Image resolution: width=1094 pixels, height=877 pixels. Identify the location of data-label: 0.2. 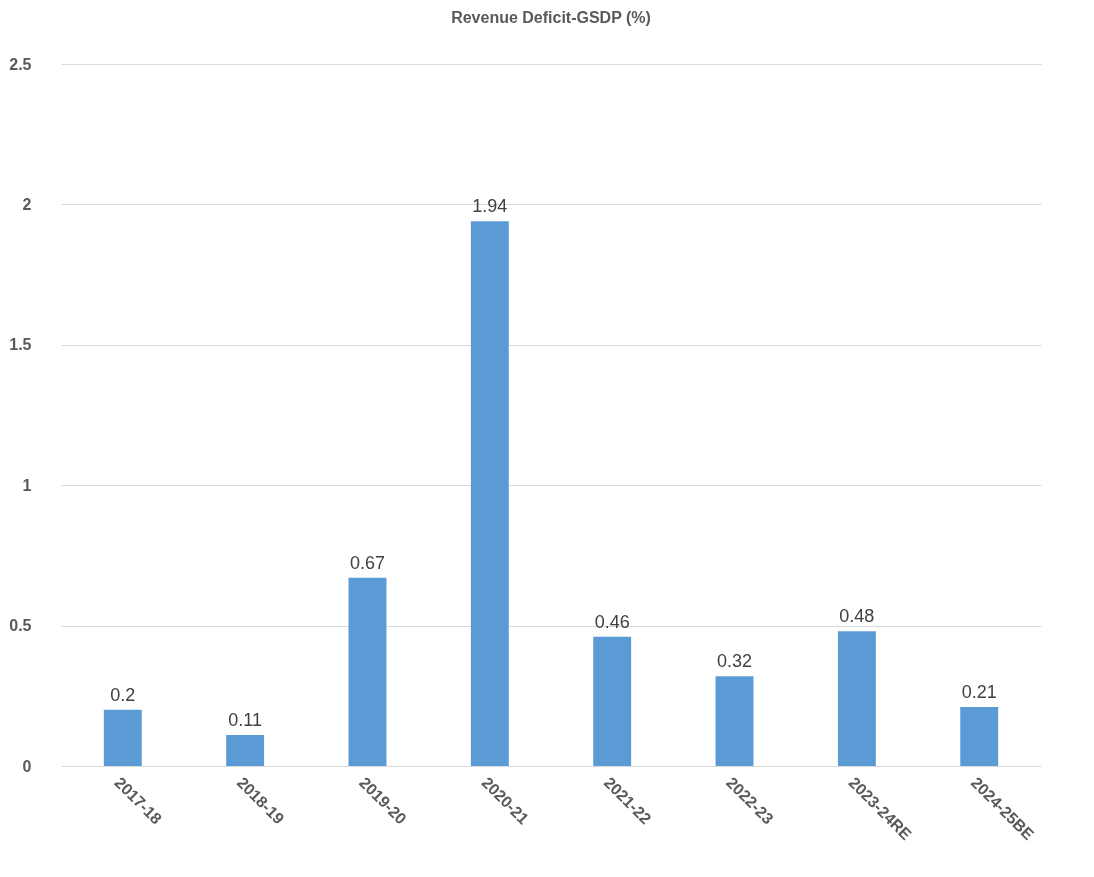
(123, 694).